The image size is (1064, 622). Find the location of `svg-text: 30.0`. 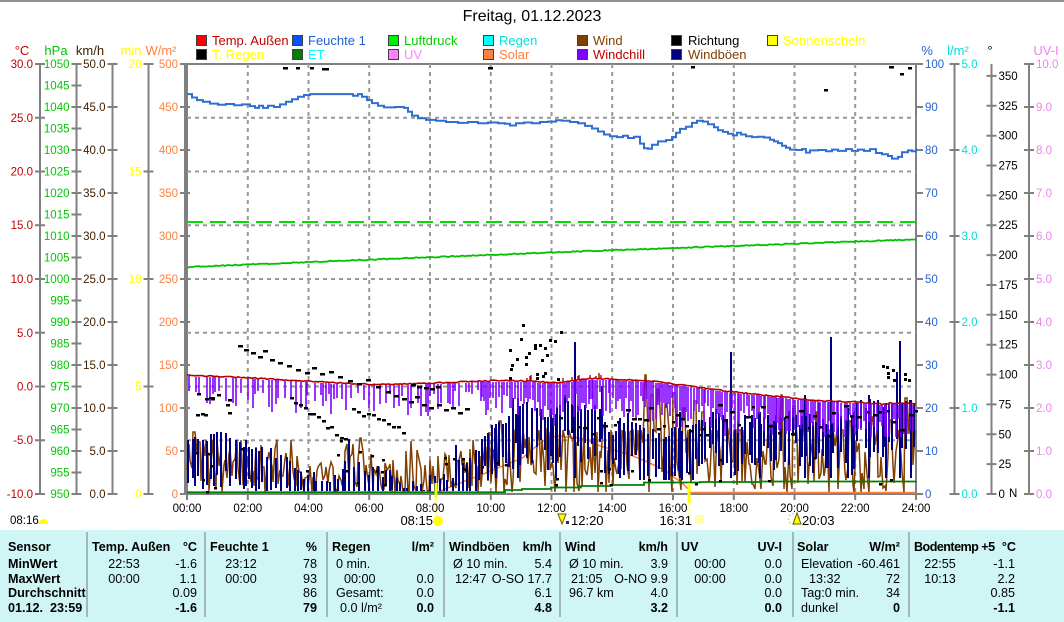

svg-text: 30.0 is located at coordinates (94, 237).